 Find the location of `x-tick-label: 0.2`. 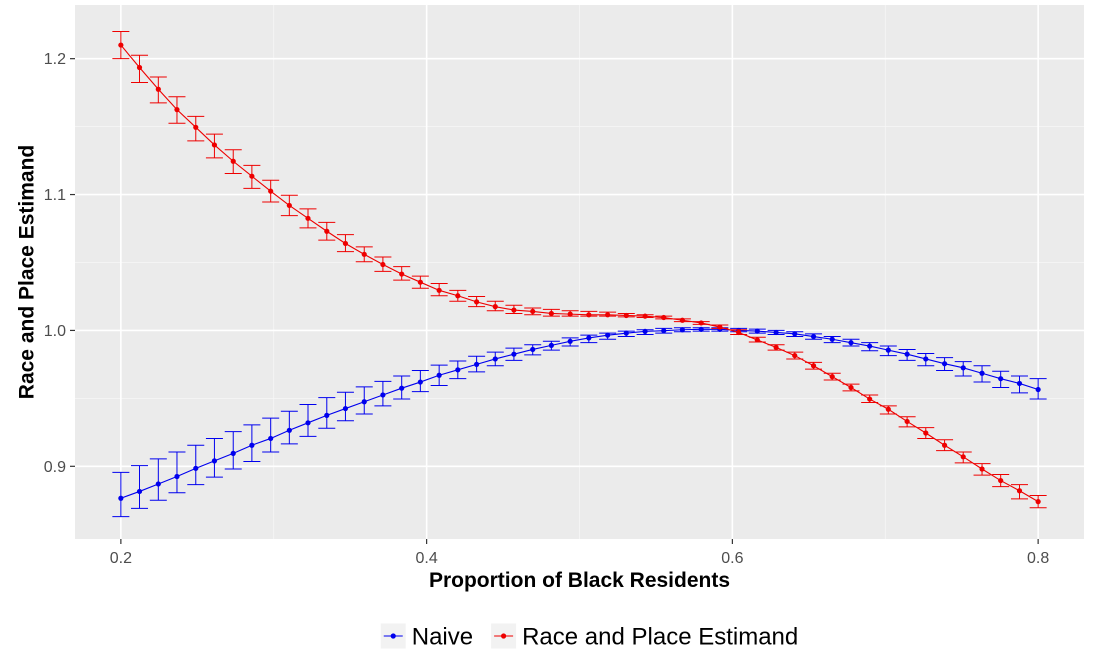

x-tick-label: 0.2 is located at coordinates (121, 558).